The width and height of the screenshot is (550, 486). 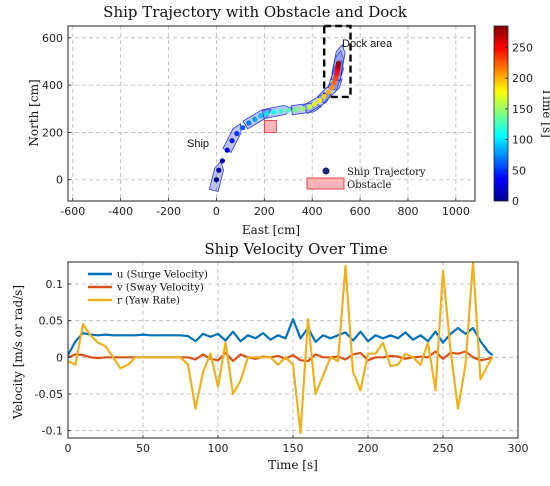 I want to click on legend-label: u (Surge Velocity), so click(x=162, y=275).